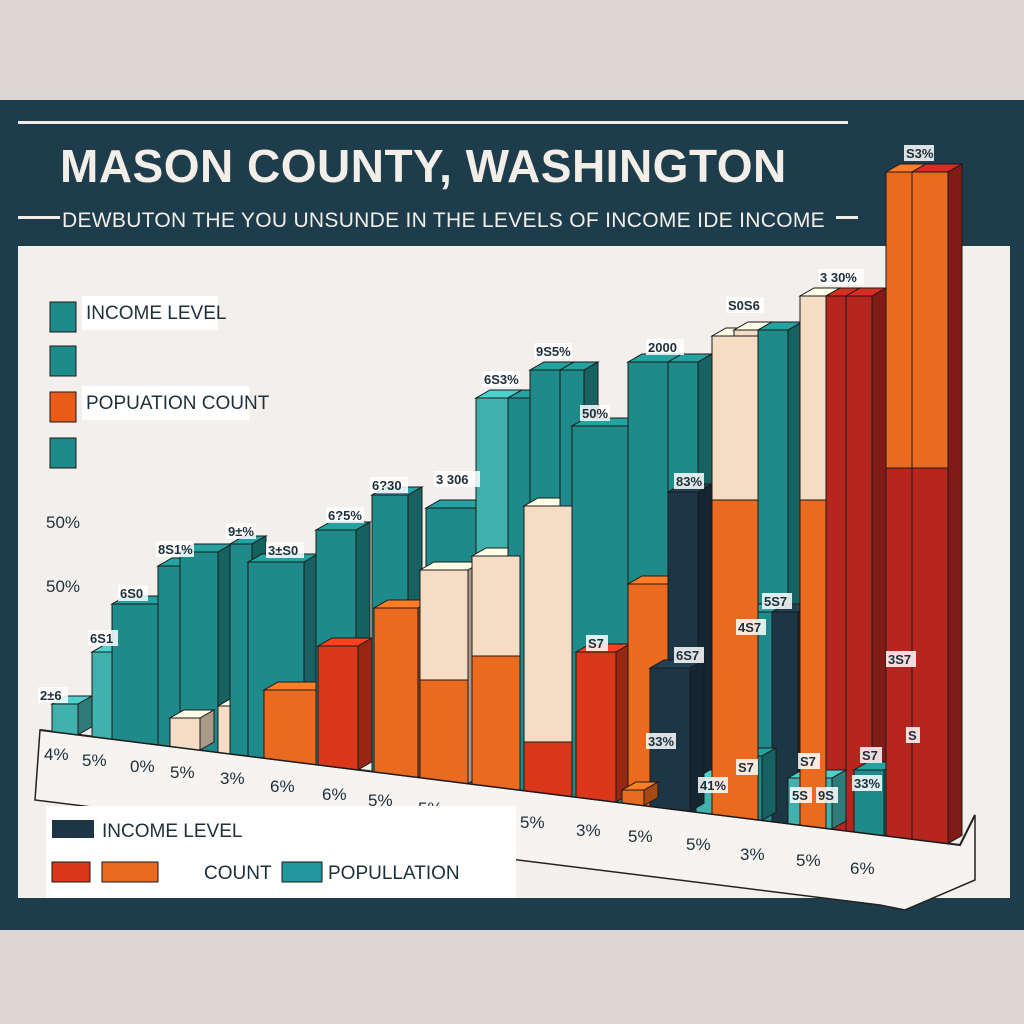 This screenshot has height=1024, width=1024. I want to click on bottom-legend-swatch-population, so click(302, 872).